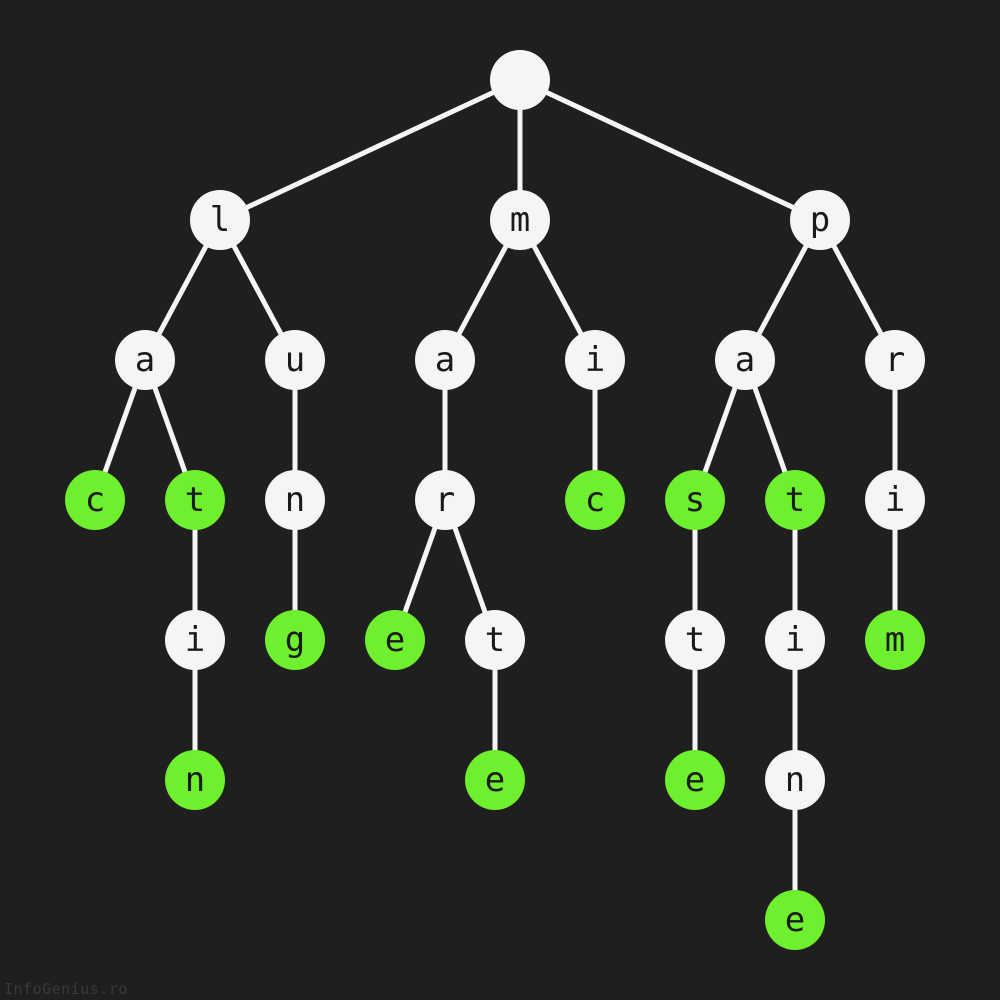  I want to click on trie-node-past: t, so click(695, 640).